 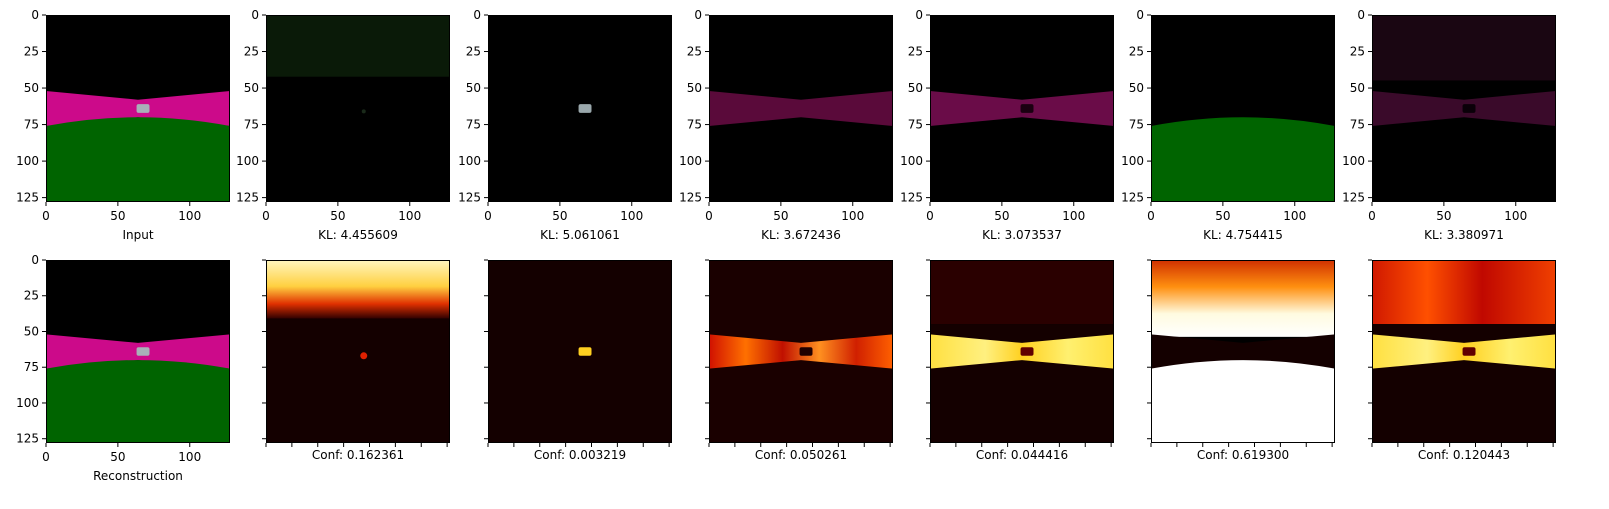 I want to click on panel-caption: Conf: 0.162361, so click(x=358, y=455).